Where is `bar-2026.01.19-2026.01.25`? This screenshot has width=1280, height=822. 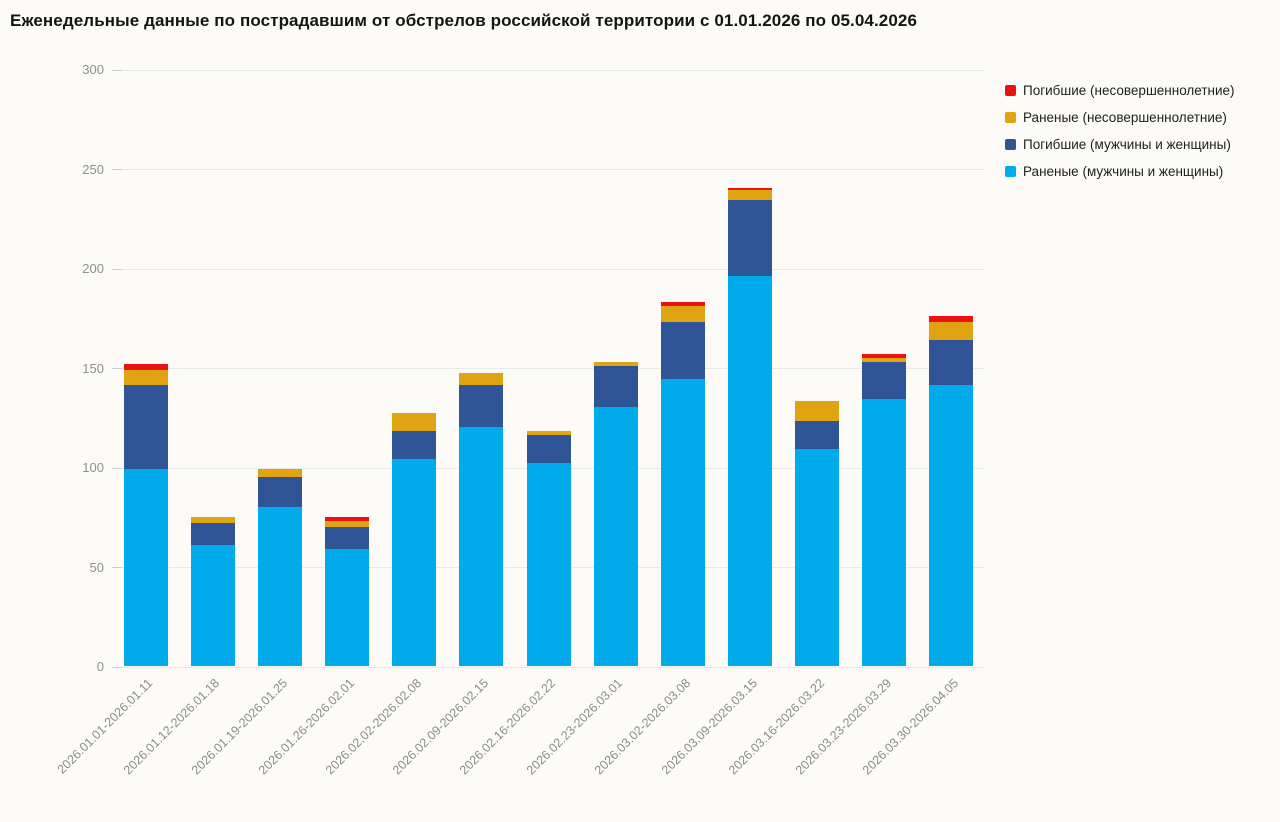
bar-2026.01.19-2026.01.25 is located at coordinates (279, 567).